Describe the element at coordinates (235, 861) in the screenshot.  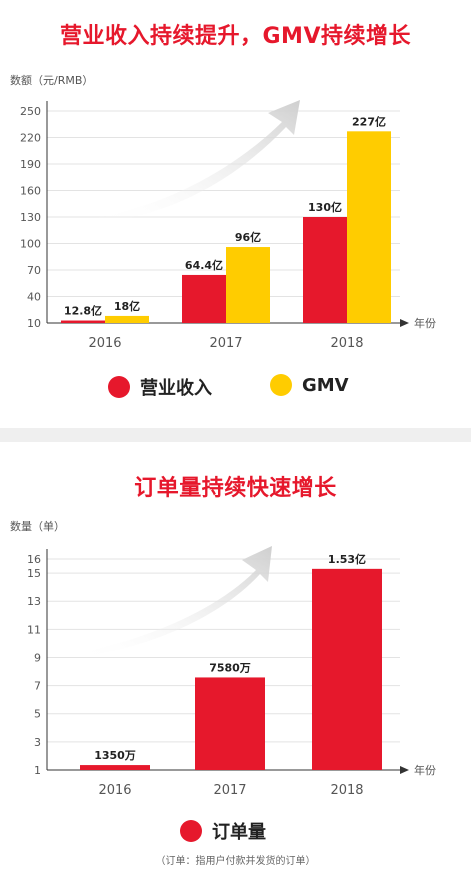
I see `orders-footnote: （订单：指用户付款并发货的订单）` at that location.